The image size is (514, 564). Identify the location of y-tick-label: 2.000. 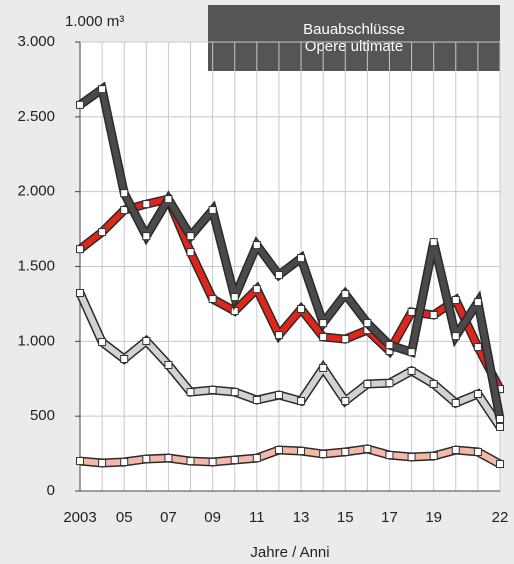
(36, 191).